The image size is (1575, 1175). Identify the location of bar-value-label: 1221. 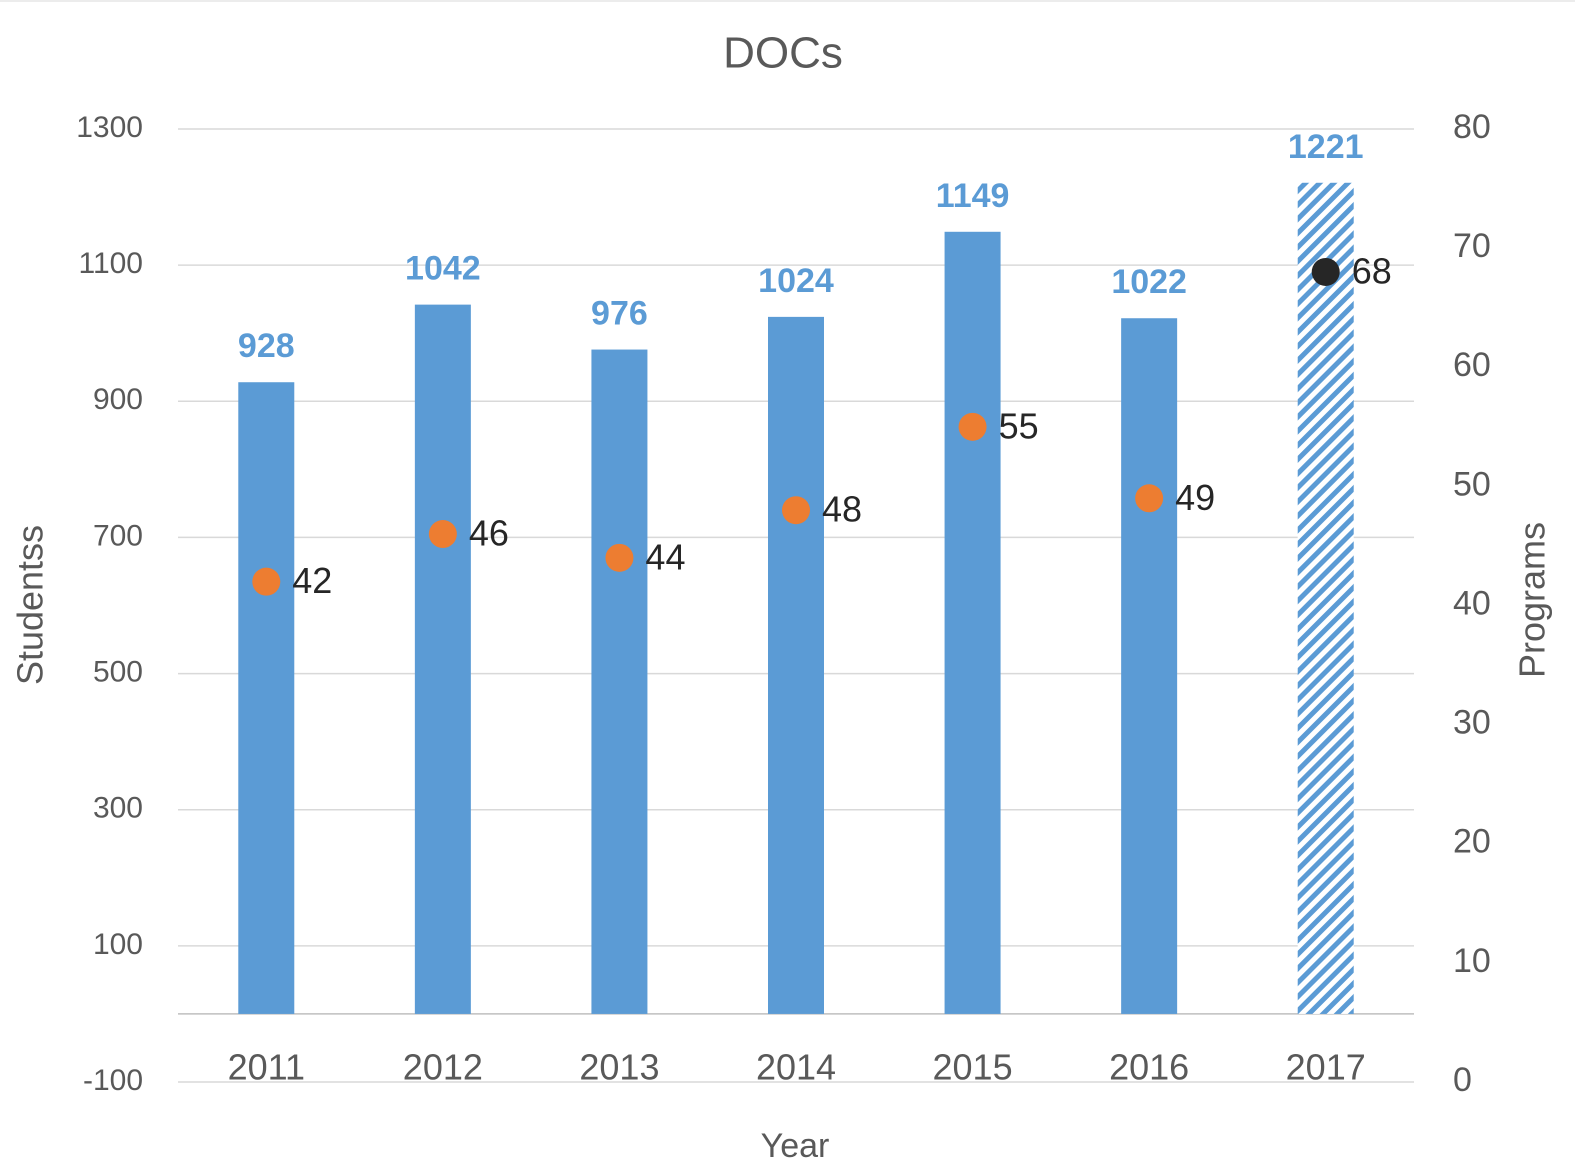
(1326, 147).